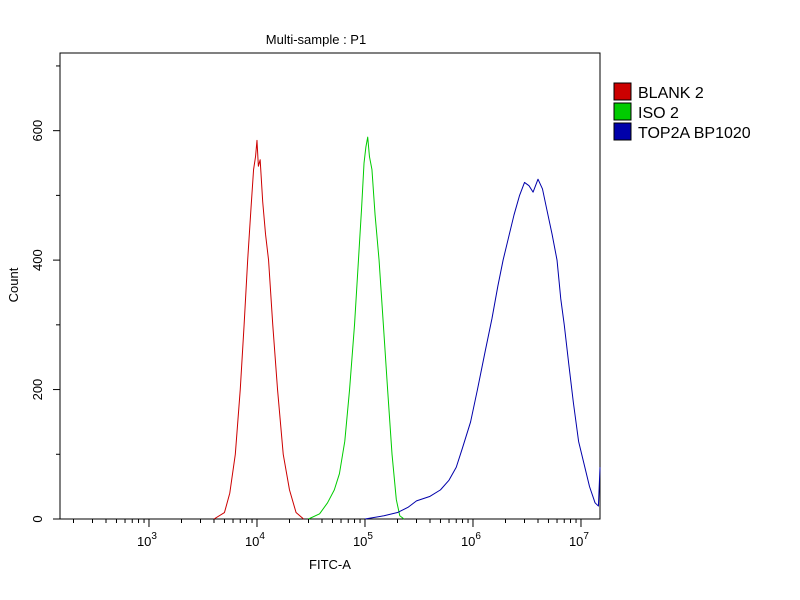 This screenshot has width=800, height=600. What do you see at coordinates (37, 260) in the screenshot?
I see `y-tick-label: 400` at bounding box center [37, 260].